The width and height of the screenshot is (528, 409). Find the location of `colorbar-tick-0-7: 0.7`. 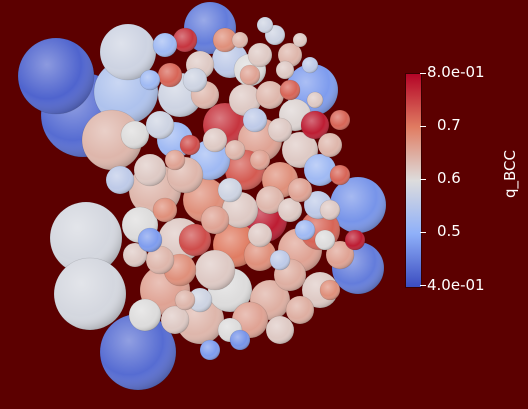

colorbar-tick-0-7: 0.7 is located at coordinates (449, 125).